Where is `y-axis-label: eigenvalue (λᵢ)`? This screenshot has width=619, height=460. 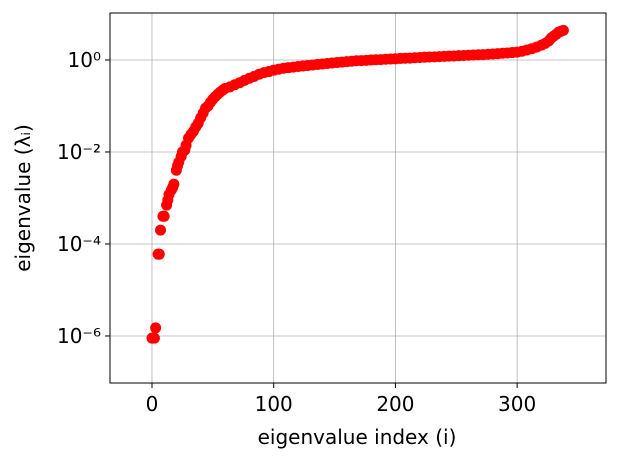
y-axis-label: eigenvalue (λᵢ) is located at coordinates (23, 198).